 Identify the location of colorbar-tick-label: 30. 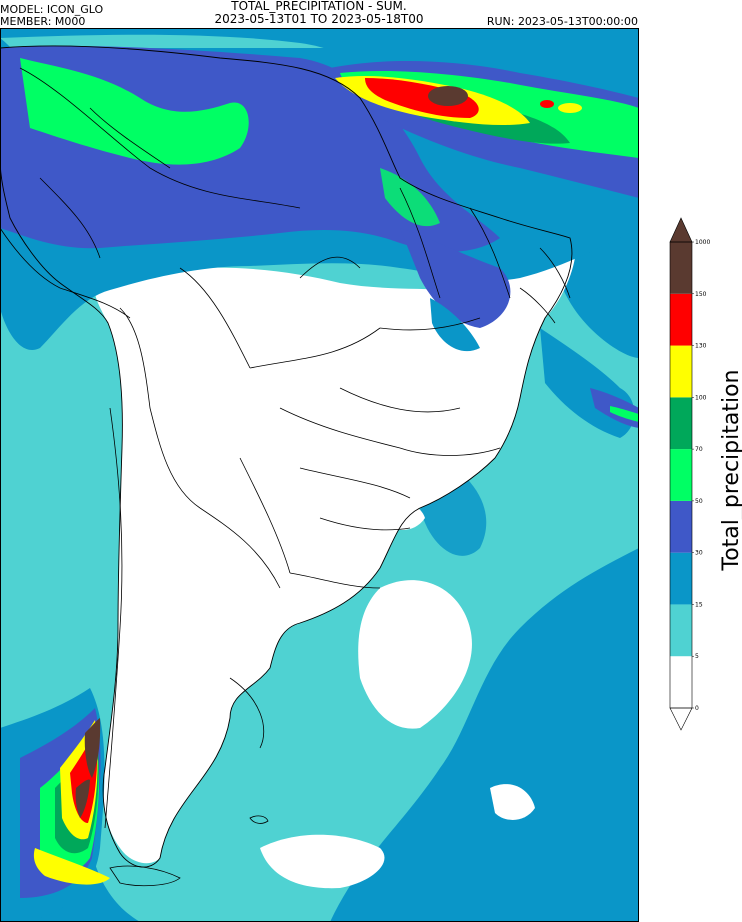
(699, 553).